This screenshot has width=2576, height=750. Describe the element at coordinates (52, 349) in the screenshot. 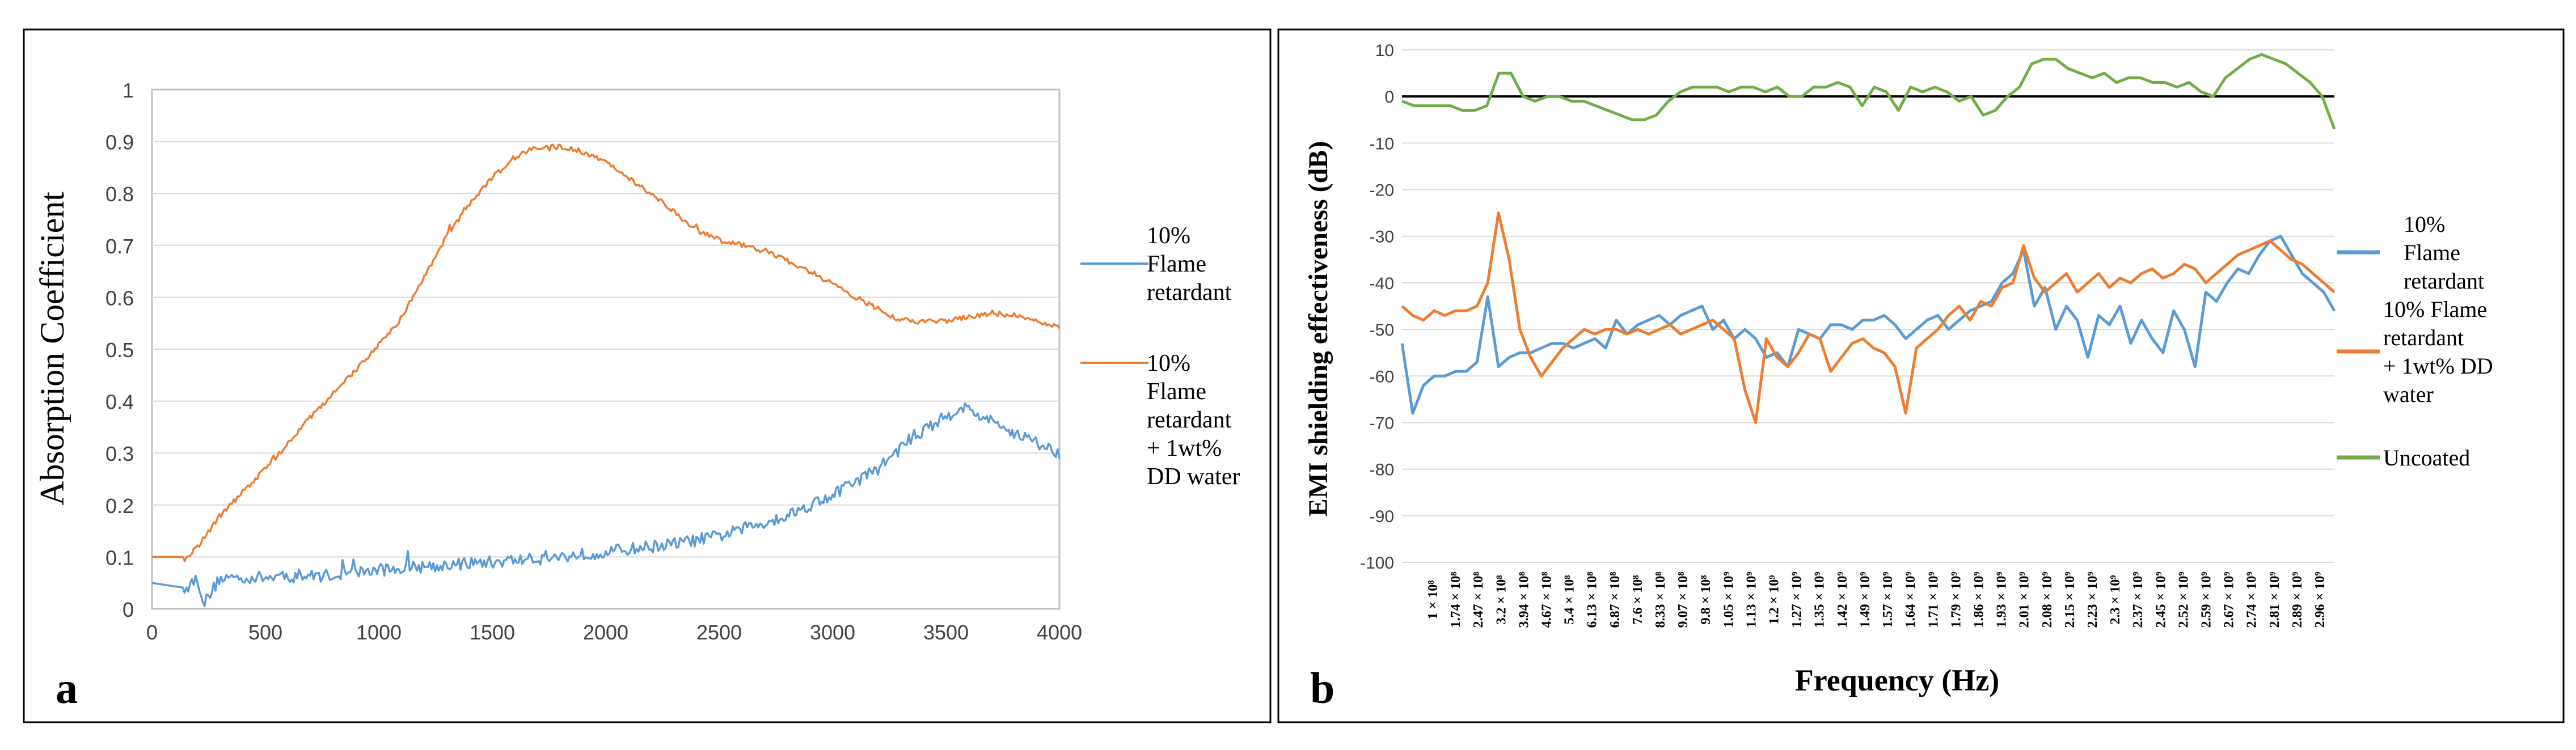

I see `panel-a-y-axis-label: Absorption Coefficient` at that location.